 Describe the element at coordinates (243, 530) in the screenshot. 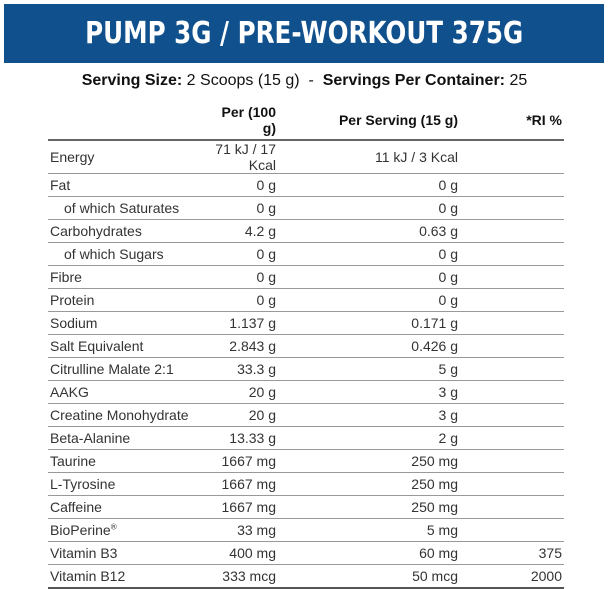

I see `per-100g-value: 33 mg` at that location.